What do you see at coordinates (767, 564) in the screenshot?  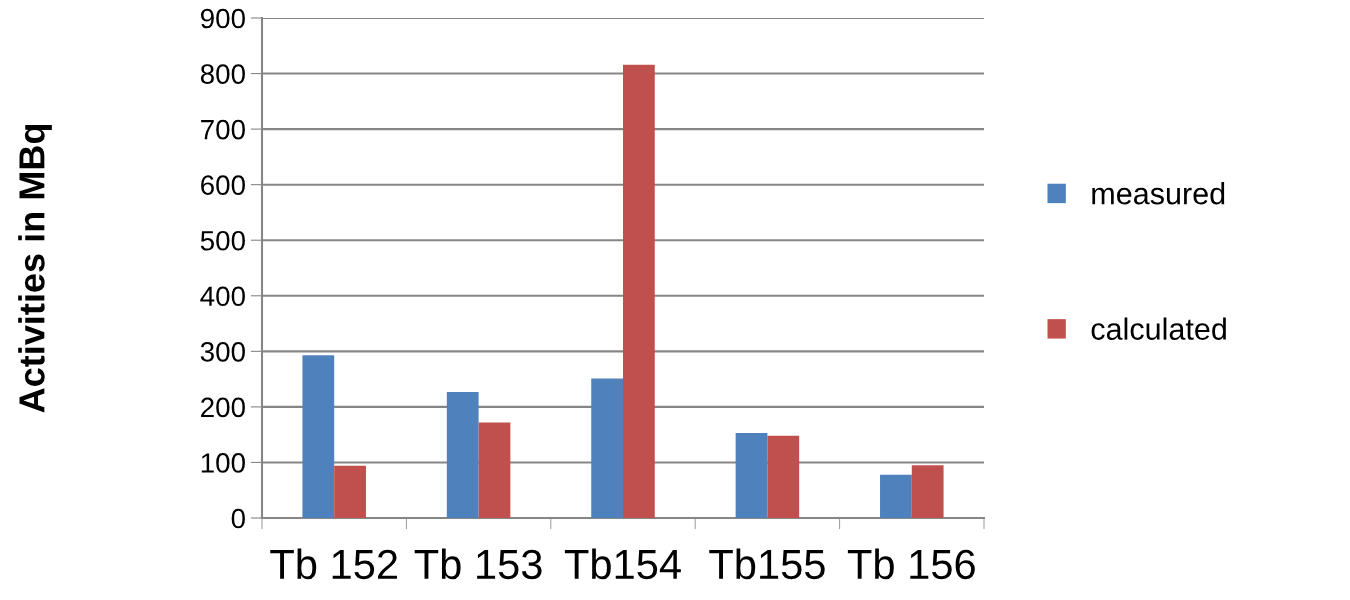 I see `x-tick-label: Tb155` at bounding box center [767, 564].